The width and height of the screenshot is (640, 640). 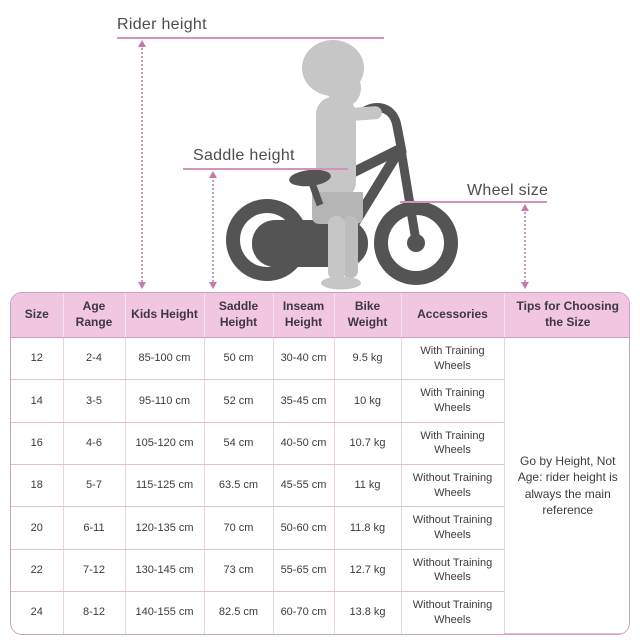 I want to click on cell-age-range: 4-6, so click(x=94, y=444).